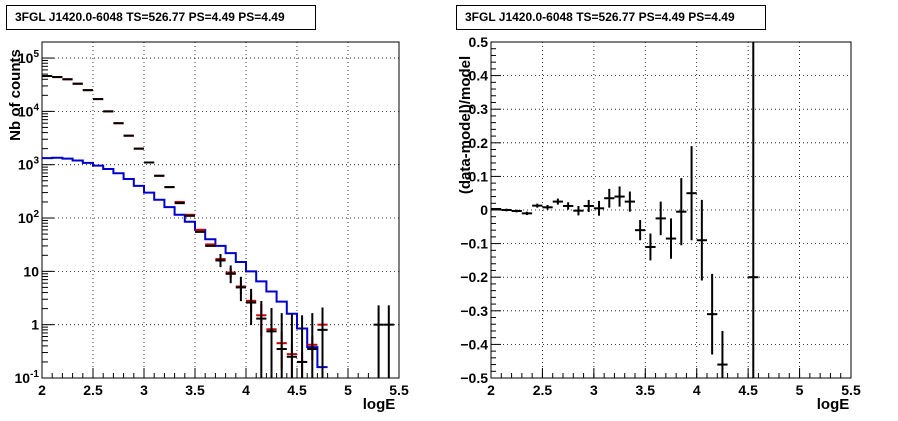  I want to click on right-x-tick-label: 3.5, so click(646, 390).